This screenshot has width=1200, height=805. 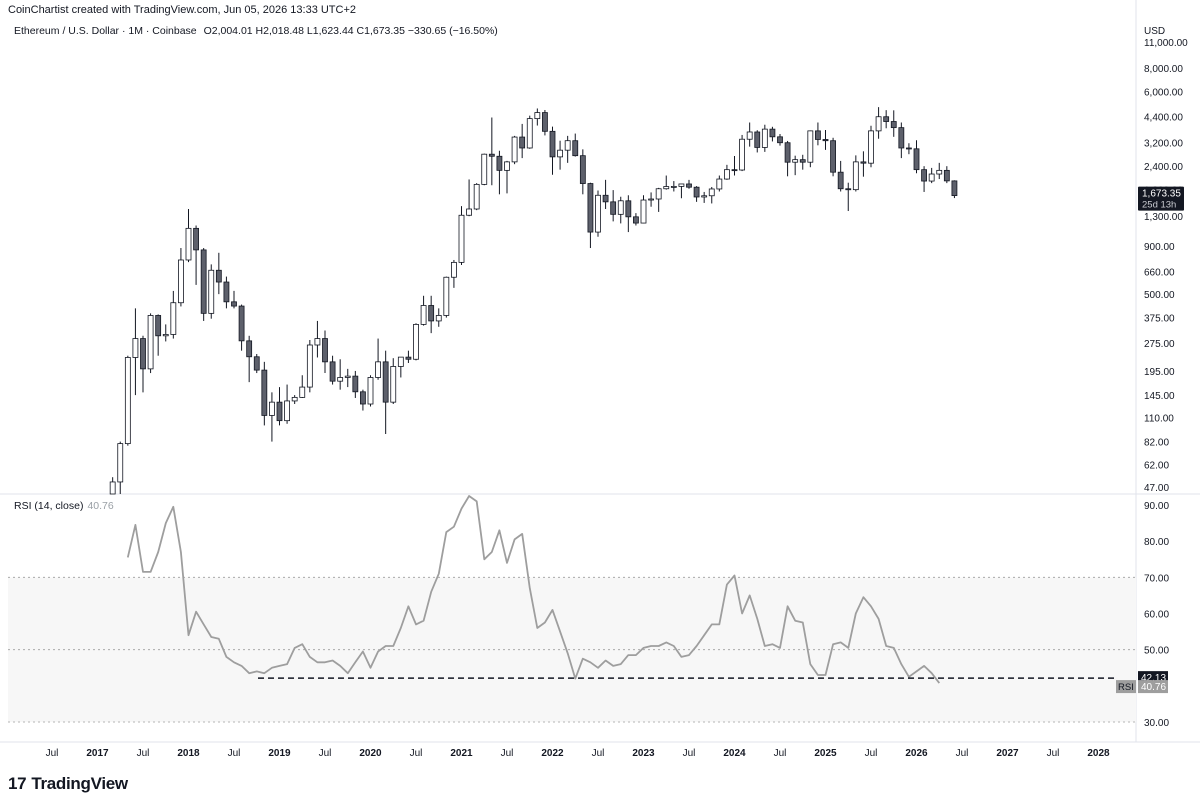 What do you see at coordinates (1156, 443) in the screenshot?
I see `price-tick-label: 82.00` at bounding box center [1156, 443].